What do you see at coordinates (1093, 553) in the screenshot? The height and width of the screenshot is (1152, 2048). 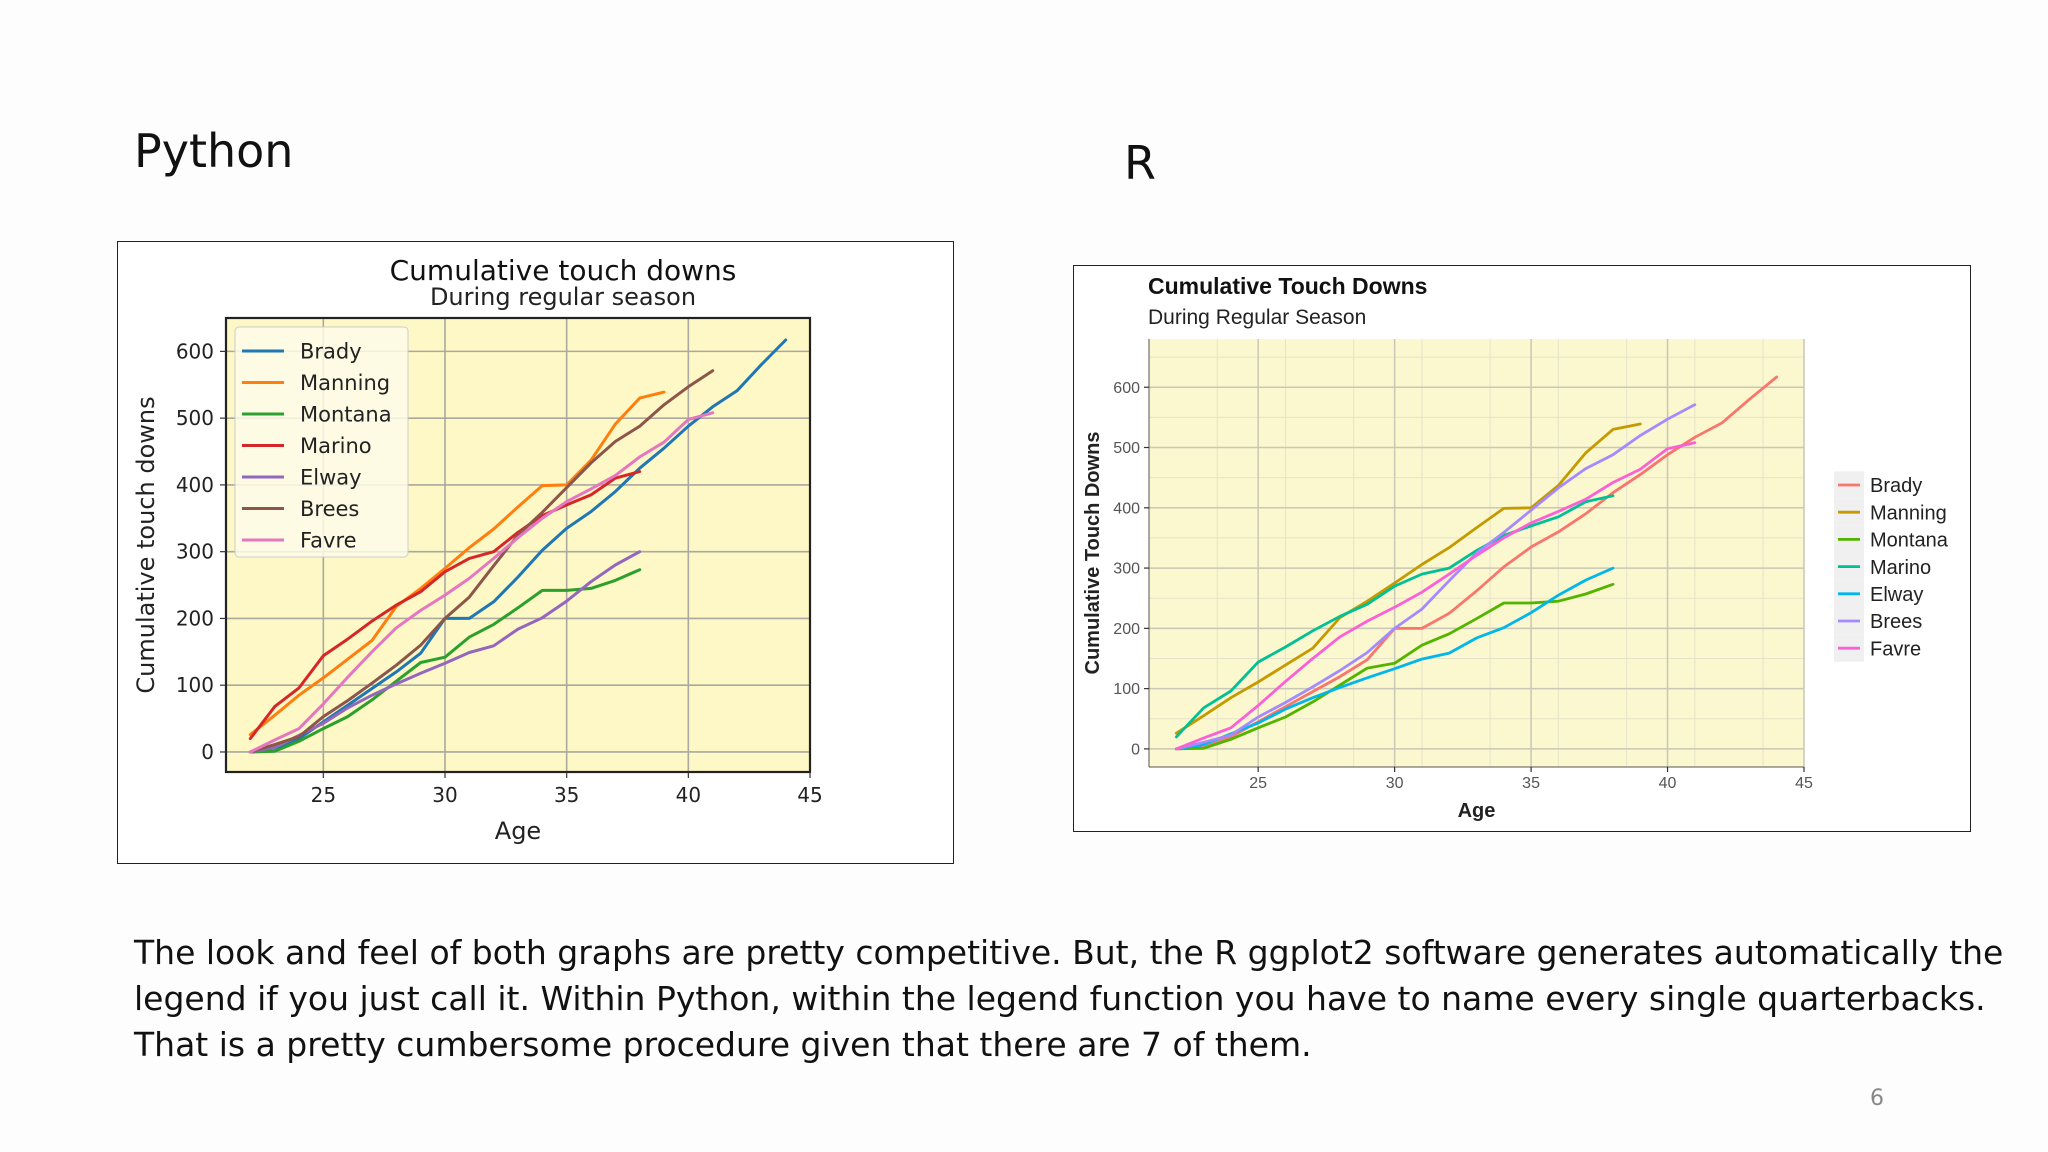 I see `y-axis-label: Cumulative Touch Downs` at bounding box center [1093, 553].